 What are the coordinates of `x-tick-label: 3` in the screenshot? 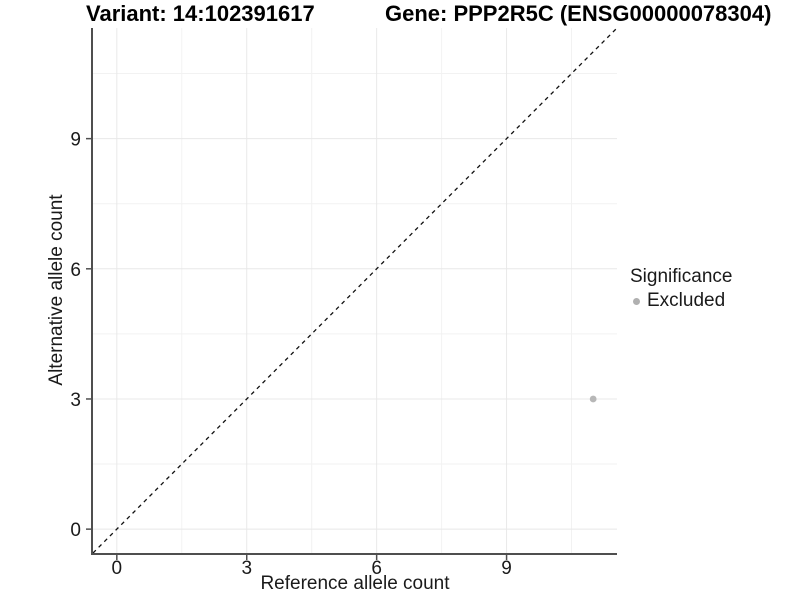 It's located at (246, 568).